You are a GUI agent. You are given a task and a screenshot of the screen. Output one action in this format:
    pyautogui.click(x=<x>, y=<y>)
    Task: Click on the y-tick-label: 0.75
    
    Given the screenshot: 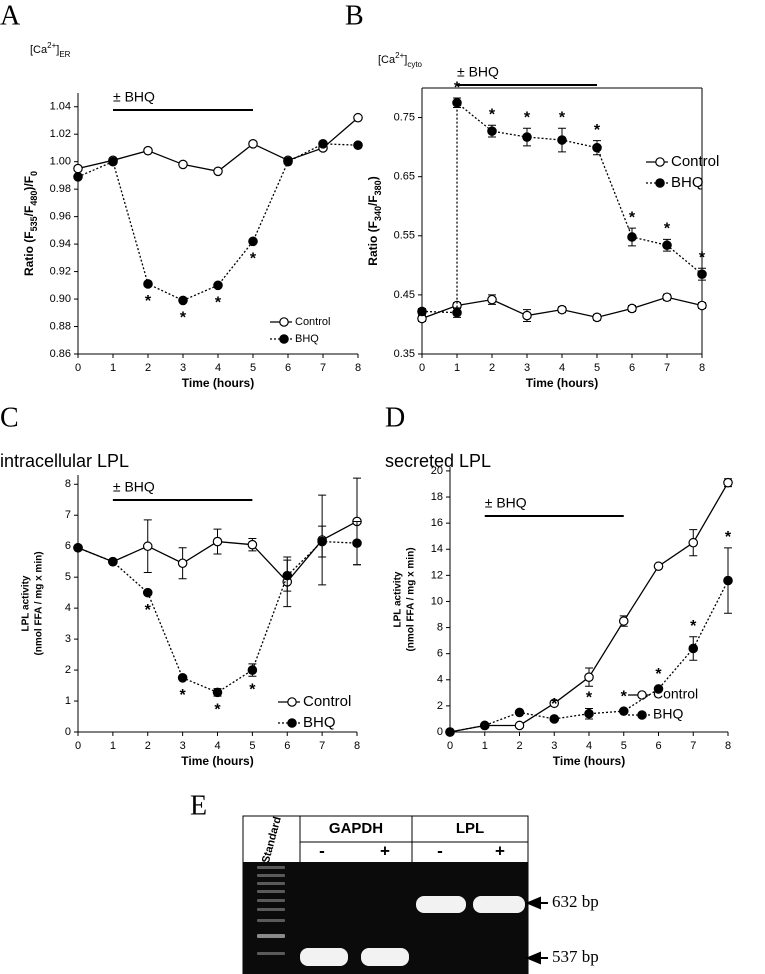 What is the action you would take?
    pyautogui.click(x=404, y=117)
    